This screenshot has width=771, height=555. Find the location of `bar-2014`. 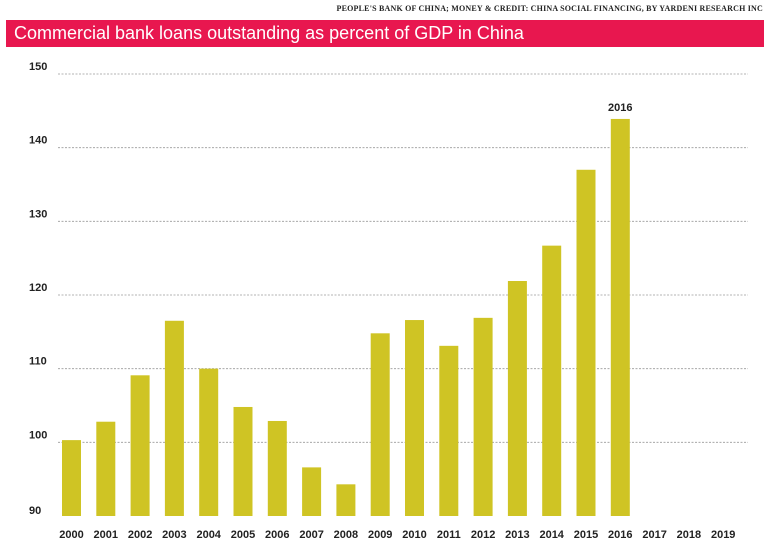

bar-2014 is located at coordinates (552, 380).